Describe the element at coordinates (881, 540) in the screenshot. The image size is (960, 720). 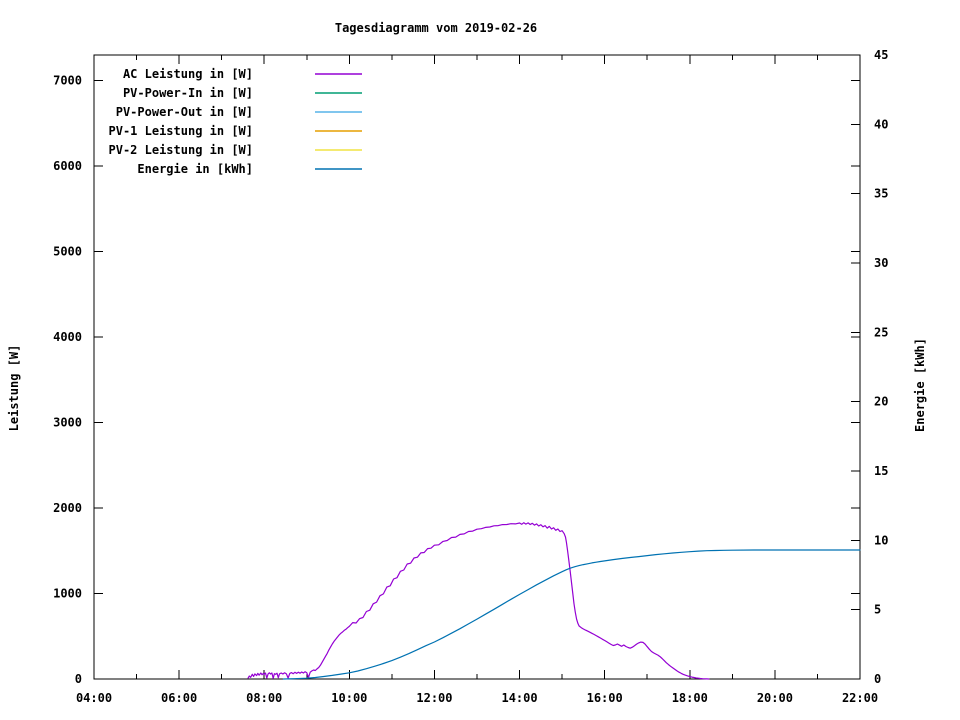
I see `y2-tick-label: 10` at that location.